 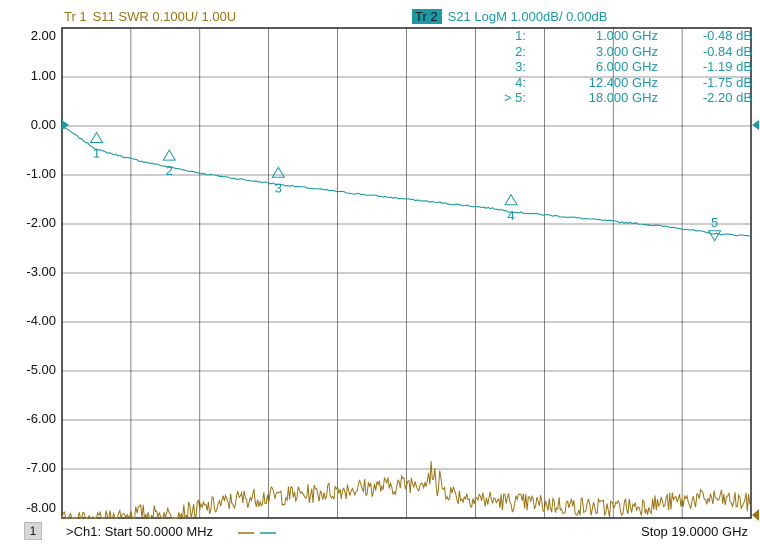 What do you see at coordinates (41, 467) in the screenshot?
I see `y-tick-label: -7.00` at bounding box center [41, 467].